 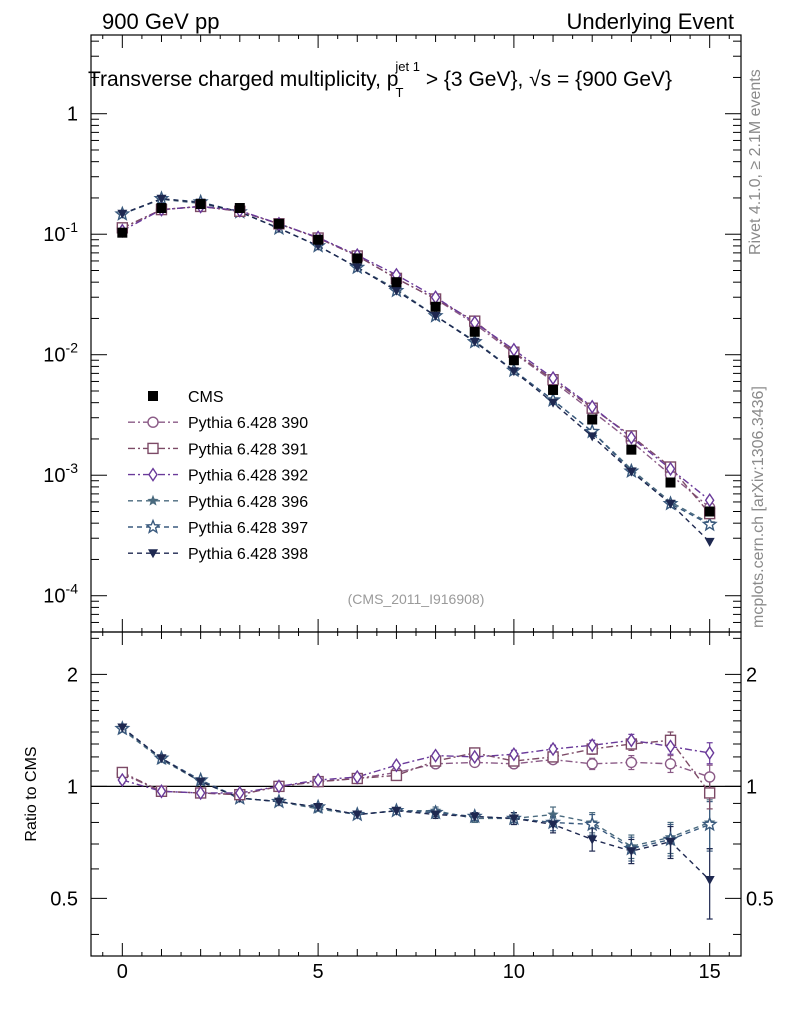 I want to click on legend-label-p392: Pythia 6.428 392, so click(x=248, y=476).